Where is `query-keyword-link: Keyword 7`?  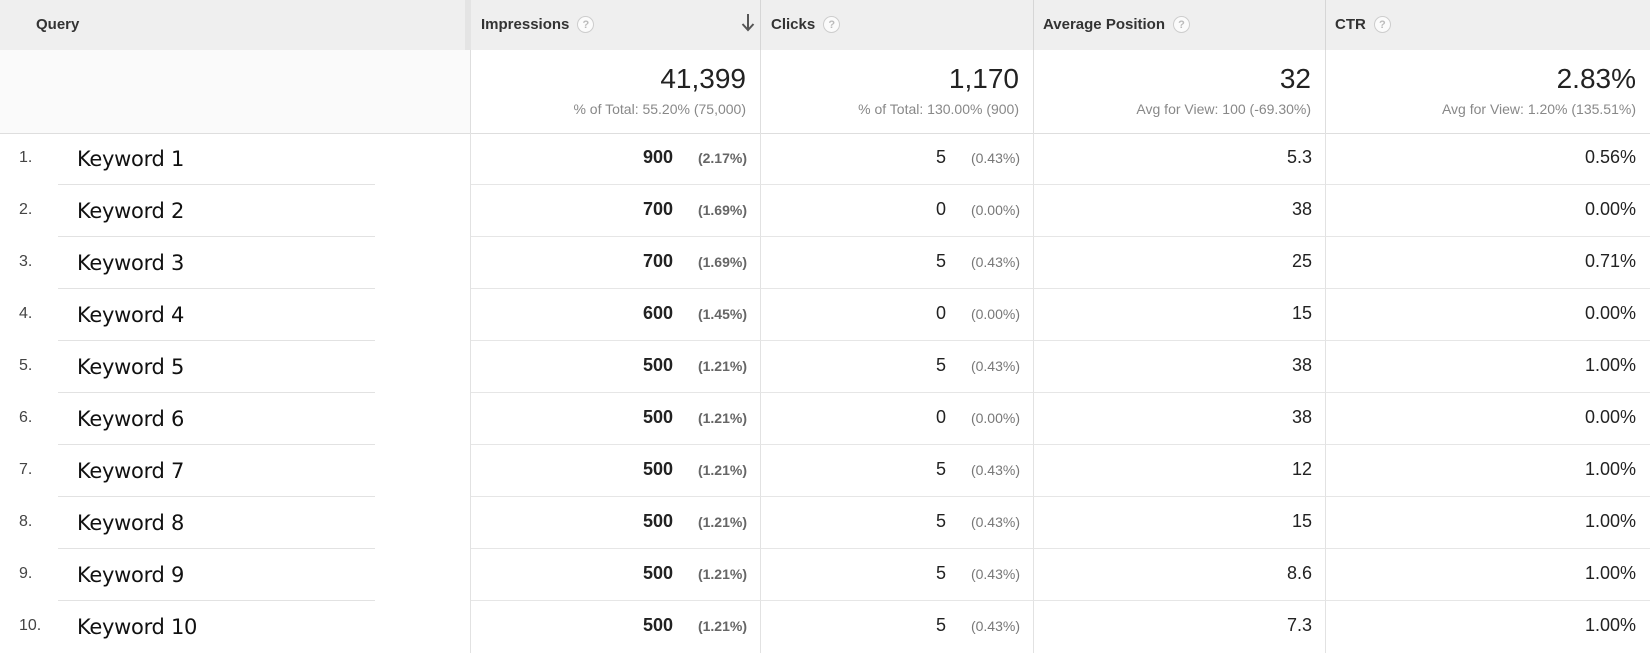 query-keyword-link: Keyword 7 is located at coordinates (131, 471).